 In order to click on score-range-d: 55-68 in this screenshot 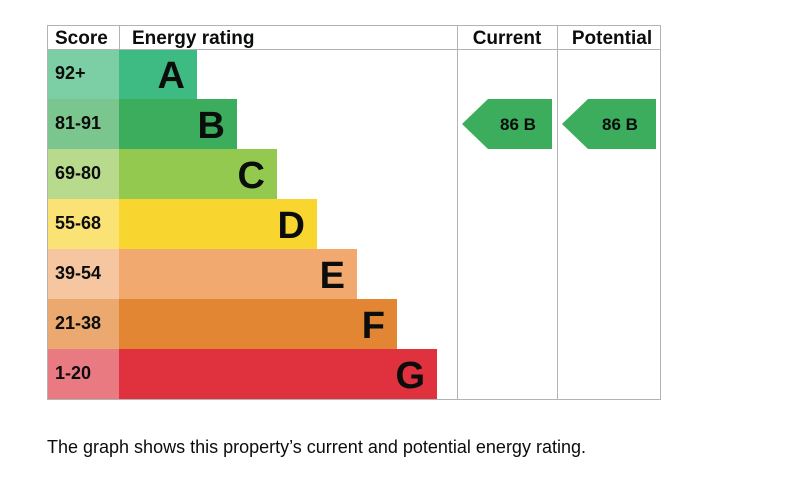, I will do `click(78, 223)`.